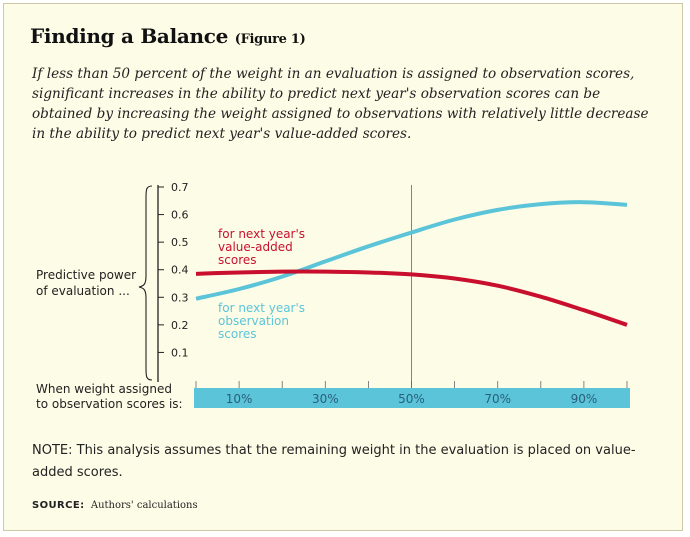  What do you see at coordinates (180, 215) in the screenshot?
I see `y-tick-label: 0.6` at bounding box center [180, 215].